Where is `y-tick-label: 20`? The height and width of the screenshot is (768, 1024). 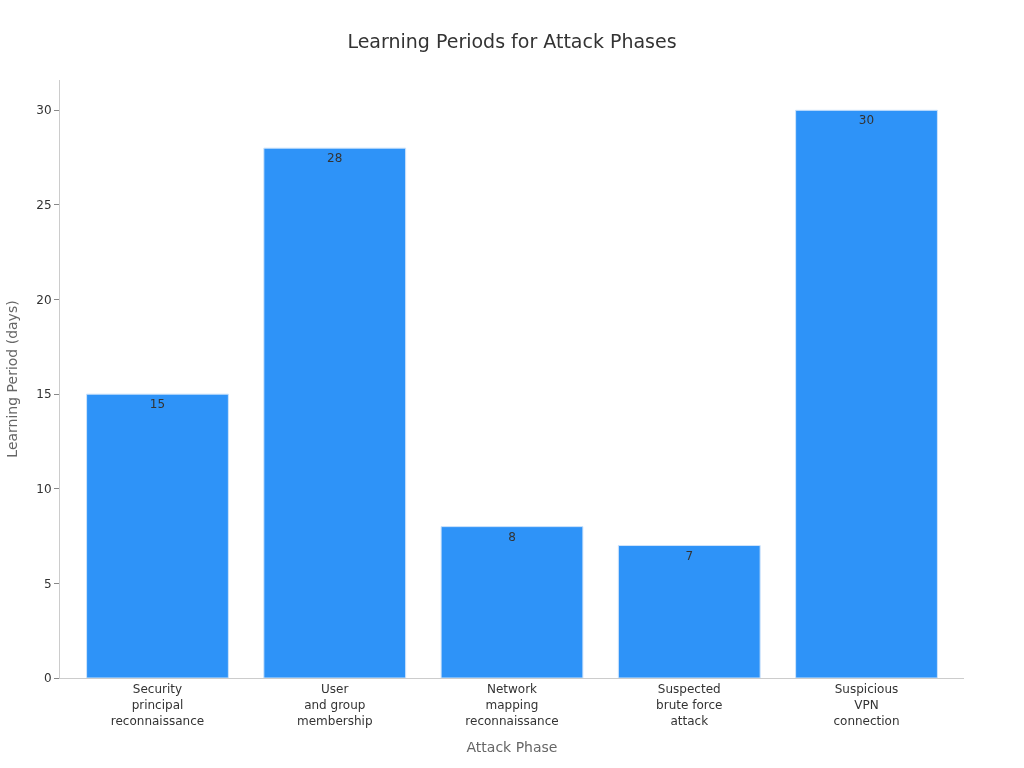 y-tick-label: 20 is located at coordinates (44, 299).